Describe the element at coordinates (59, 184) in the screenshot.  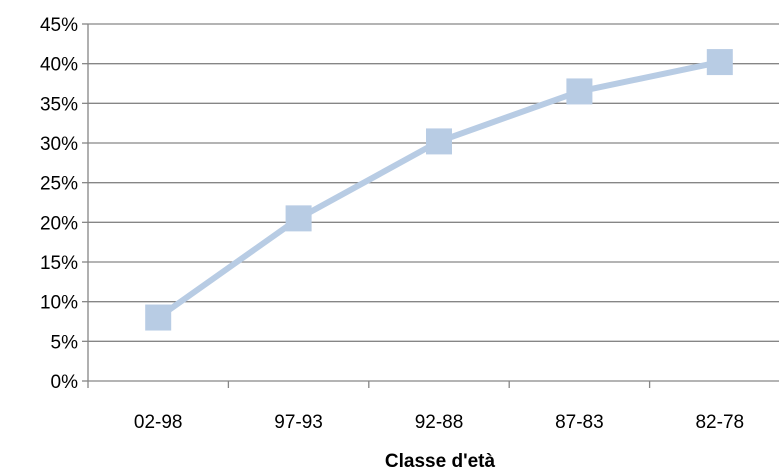
I see `y-tick-label: 25%` at that location.